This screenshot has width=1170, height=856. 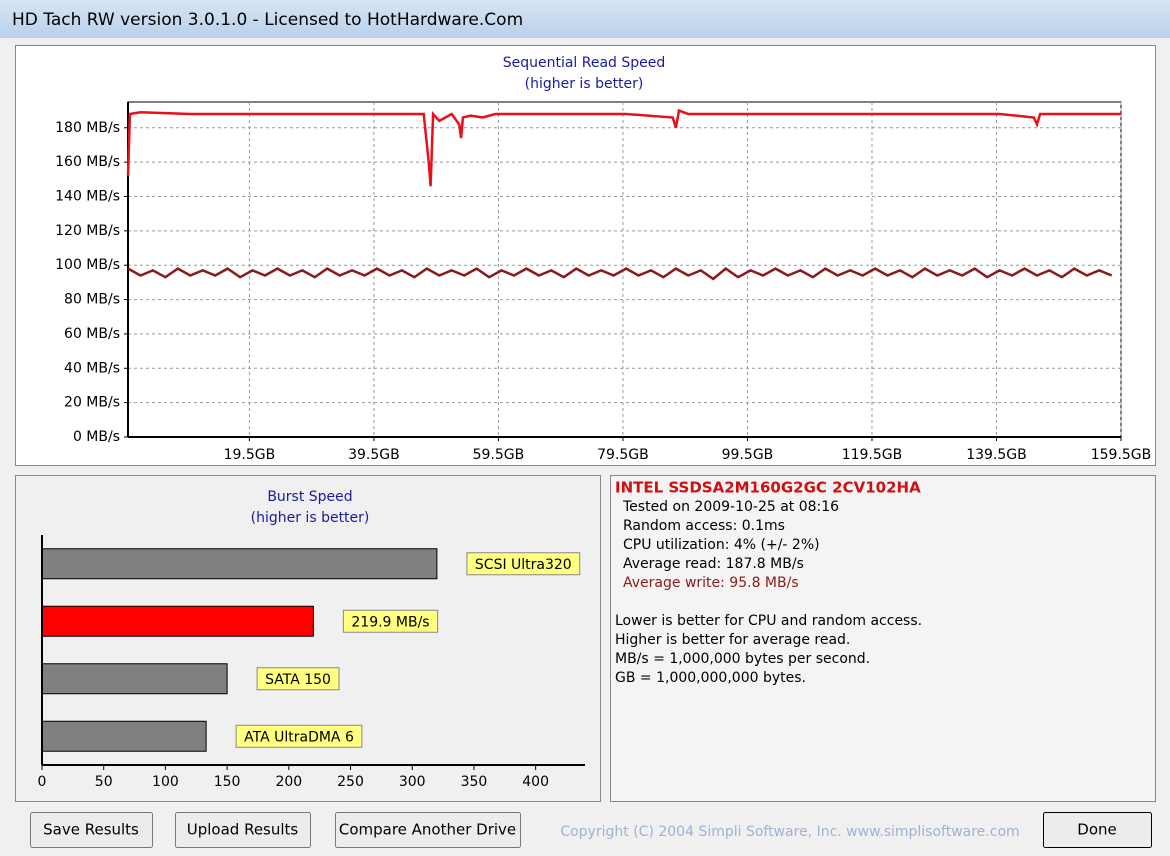 What do you see at coordinates (87, 231) in the screenshot?
I see `y-tick-label: 120 MB/s` at bounding box center [87, 231].